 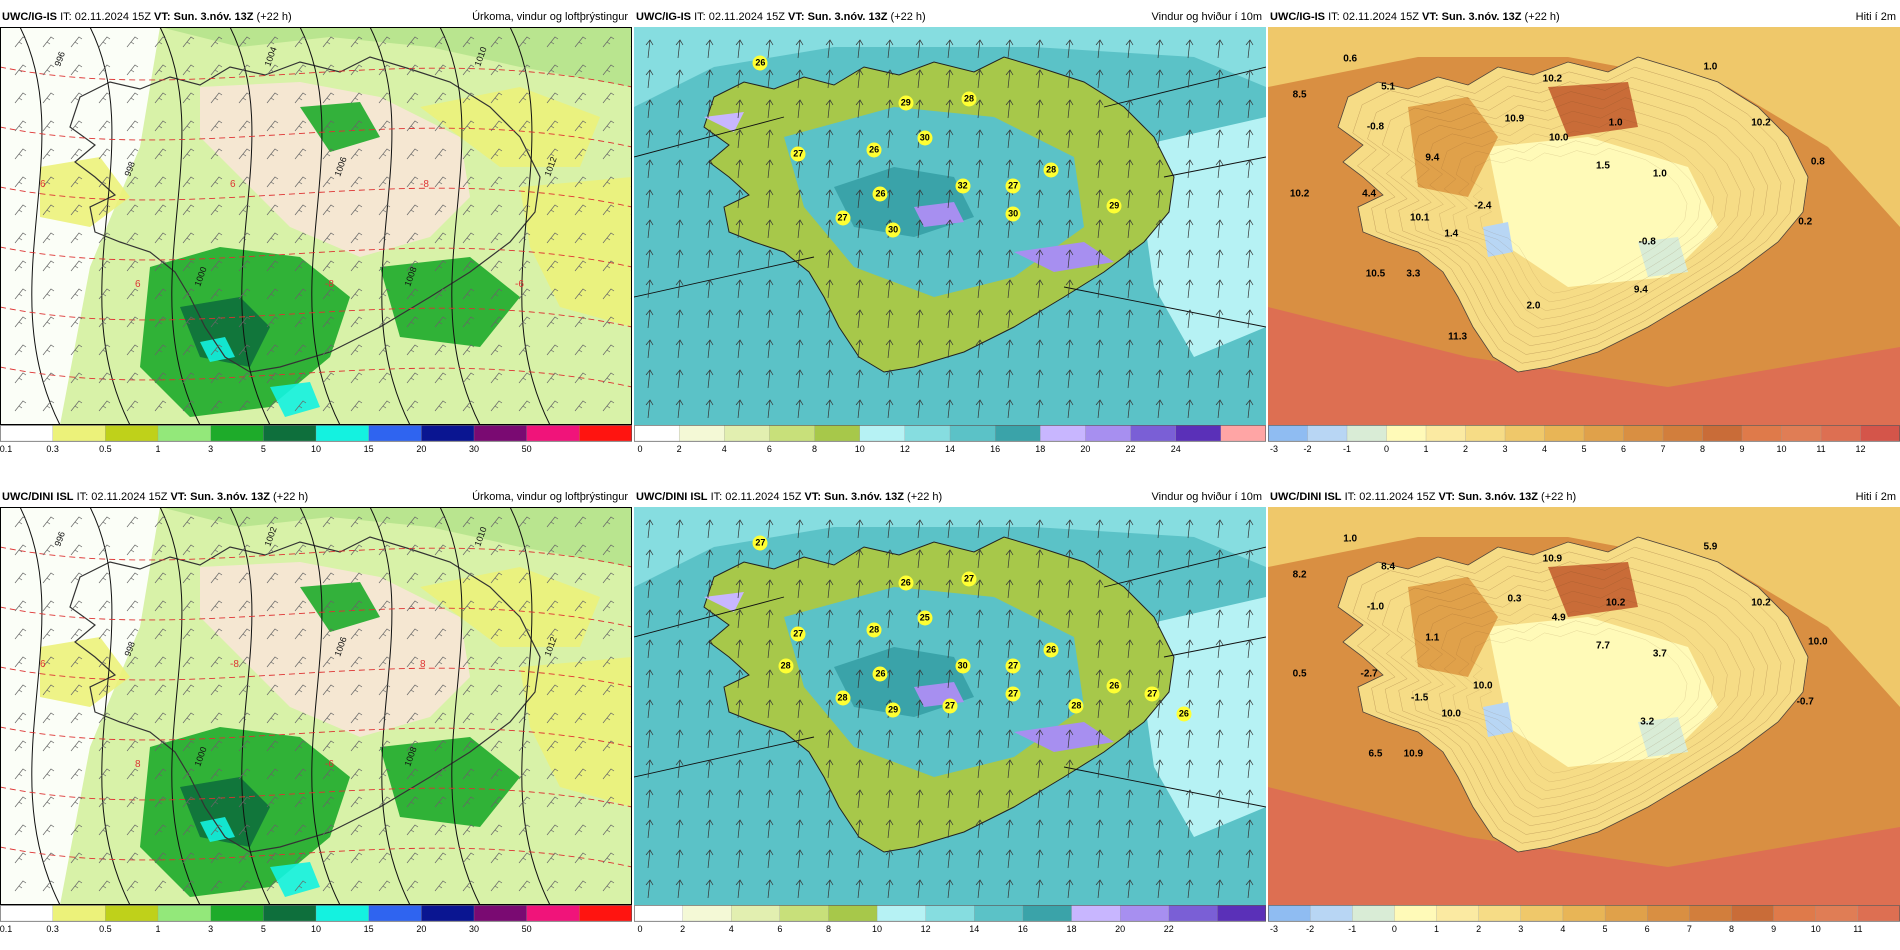 I want to click on colorbar-tick-label: 30, so click(x=474, y=449).